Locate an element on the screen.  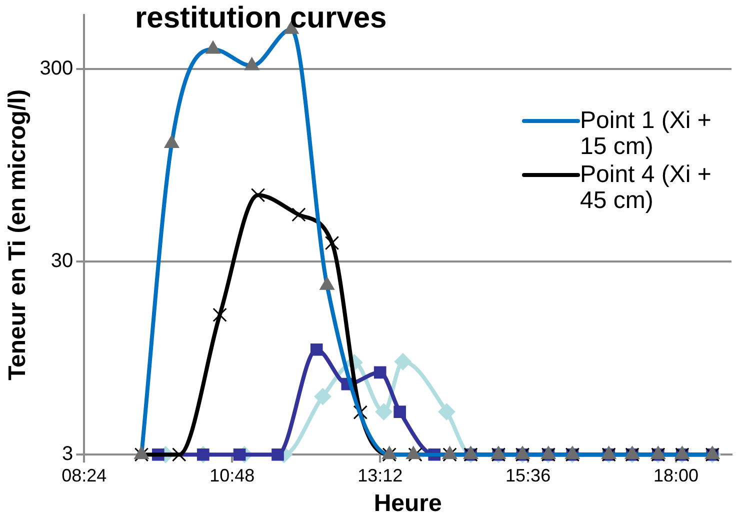
legend-label: Point 4 (Xi + 45 cm) is located at coordinates (646, 187).